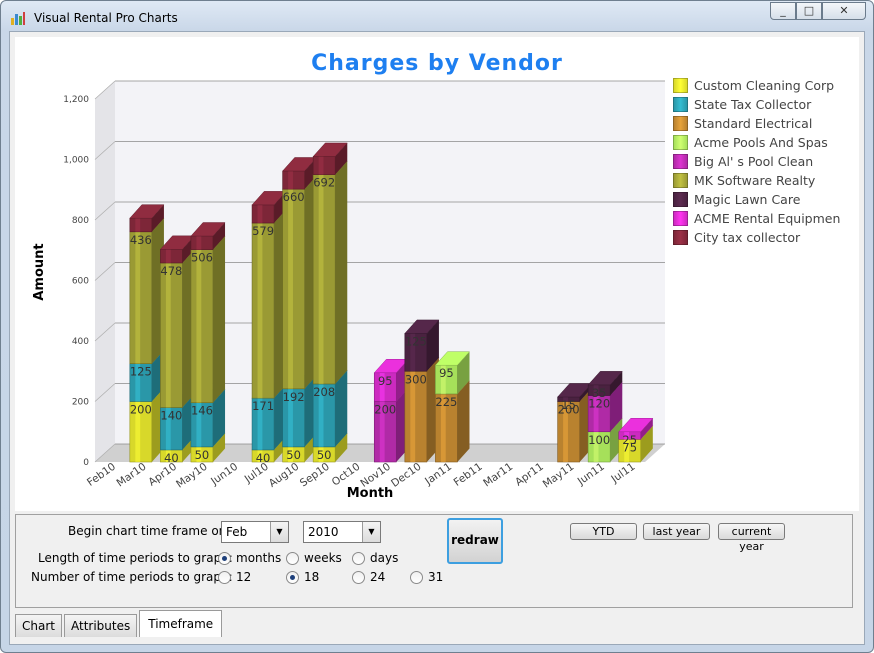 Image resolution: width=874 pixels, height=653 pixels. What do you see at coordinates (249, 558) in the screenshot?
I see `radio-months: months` at bounding box center [249, 558].